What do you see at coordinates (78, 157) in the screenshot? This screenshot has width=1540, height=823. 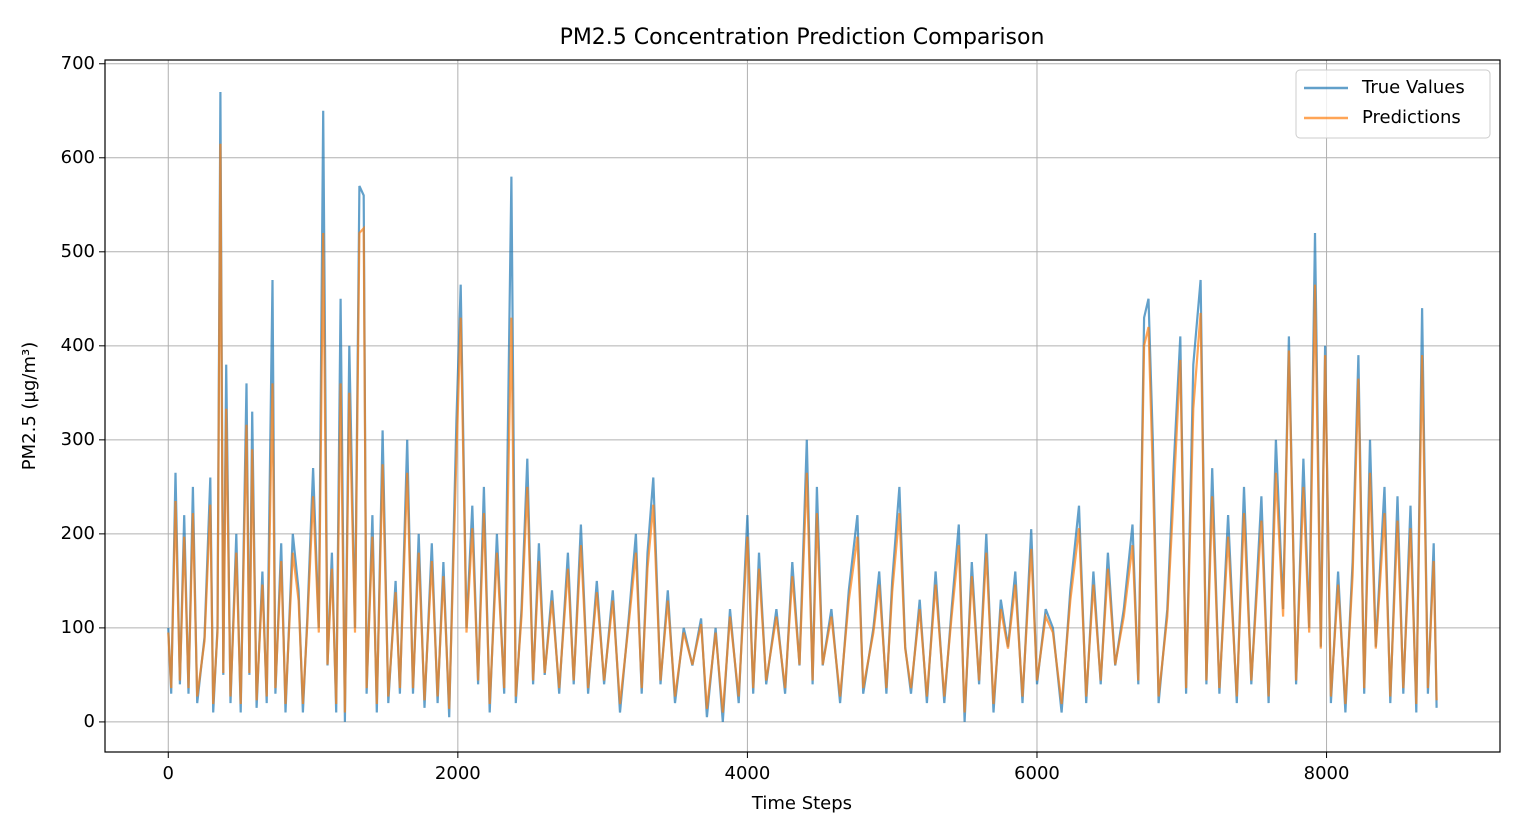 I see `y-tick-label: 600` at bounding box center [78, 157].